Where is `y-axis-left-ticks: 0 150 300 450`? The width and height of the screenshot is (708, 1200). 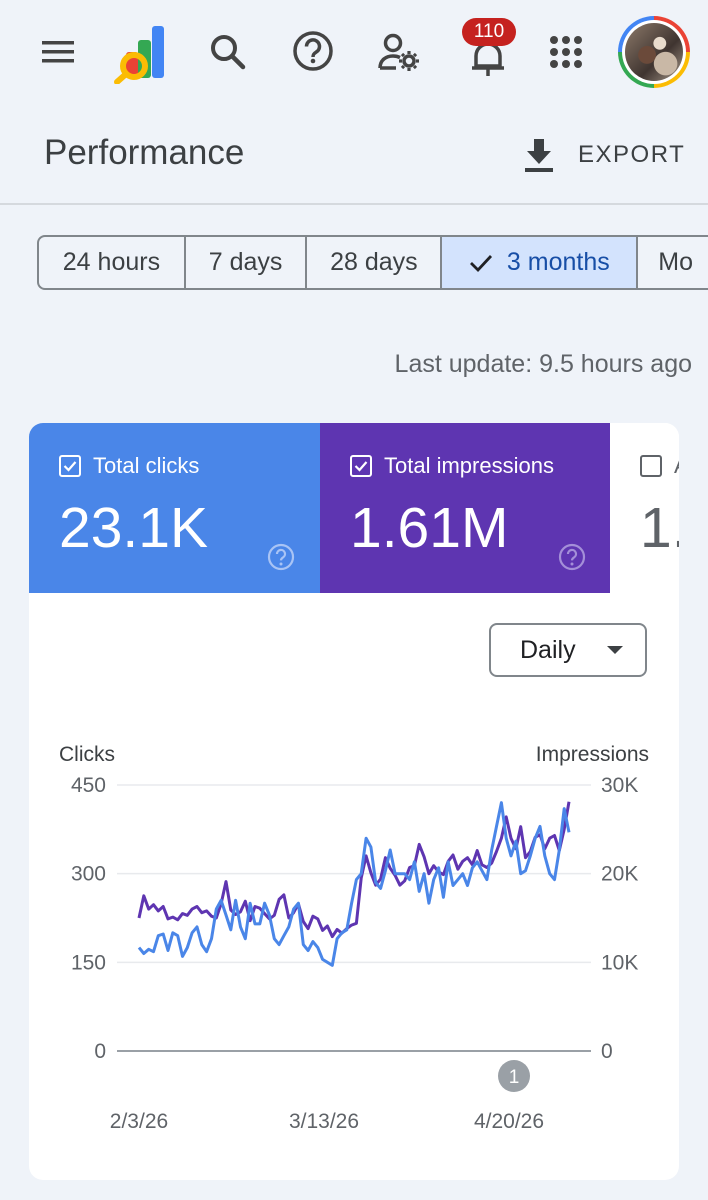 y-axis-left-ticks: 0 150 300 450 is located at coordinates (88, 918).